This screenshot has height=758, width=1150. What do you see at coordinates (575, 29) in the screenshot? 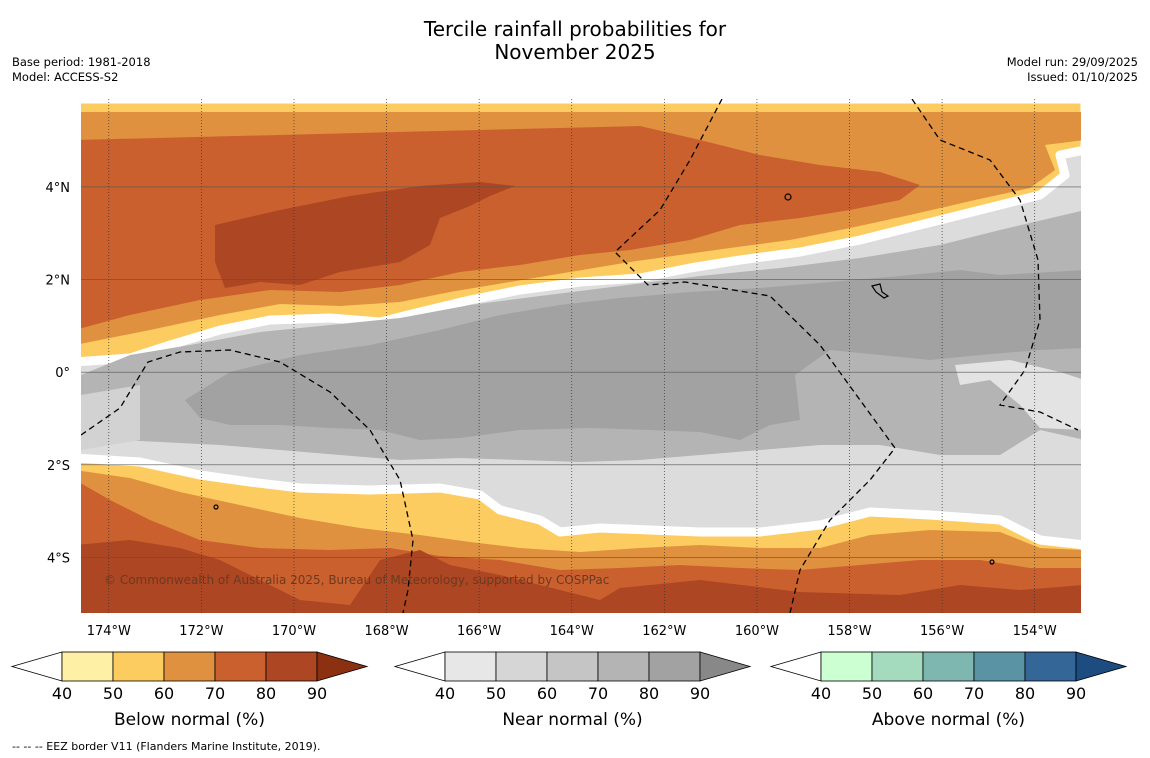
I see `title-line-1: Tercile rainfall probabilities for` at bounding box center [575, 29].